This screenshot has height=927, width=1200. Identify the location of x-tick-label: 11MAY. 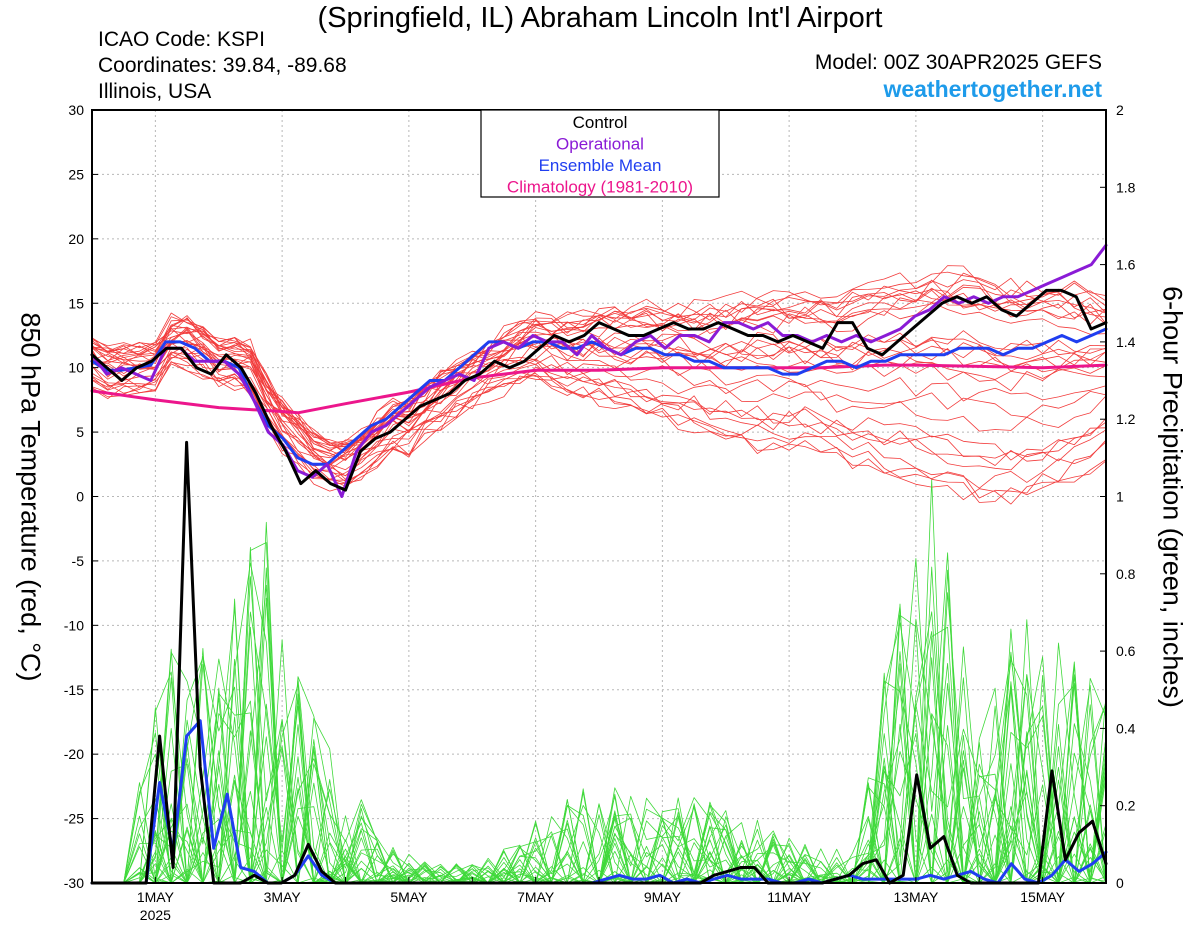
(789, 897).